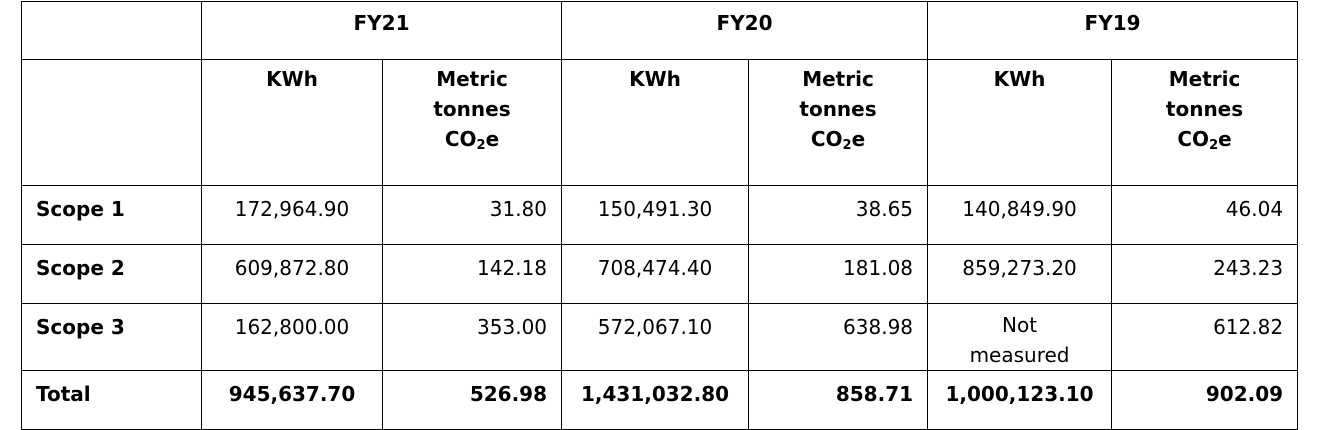 The image size is (1317, 430). What do you see at coordinates (1113, 30) in the screenshot?
I see `year-header-fy19: FY19` at bounding box center [1113, 30].